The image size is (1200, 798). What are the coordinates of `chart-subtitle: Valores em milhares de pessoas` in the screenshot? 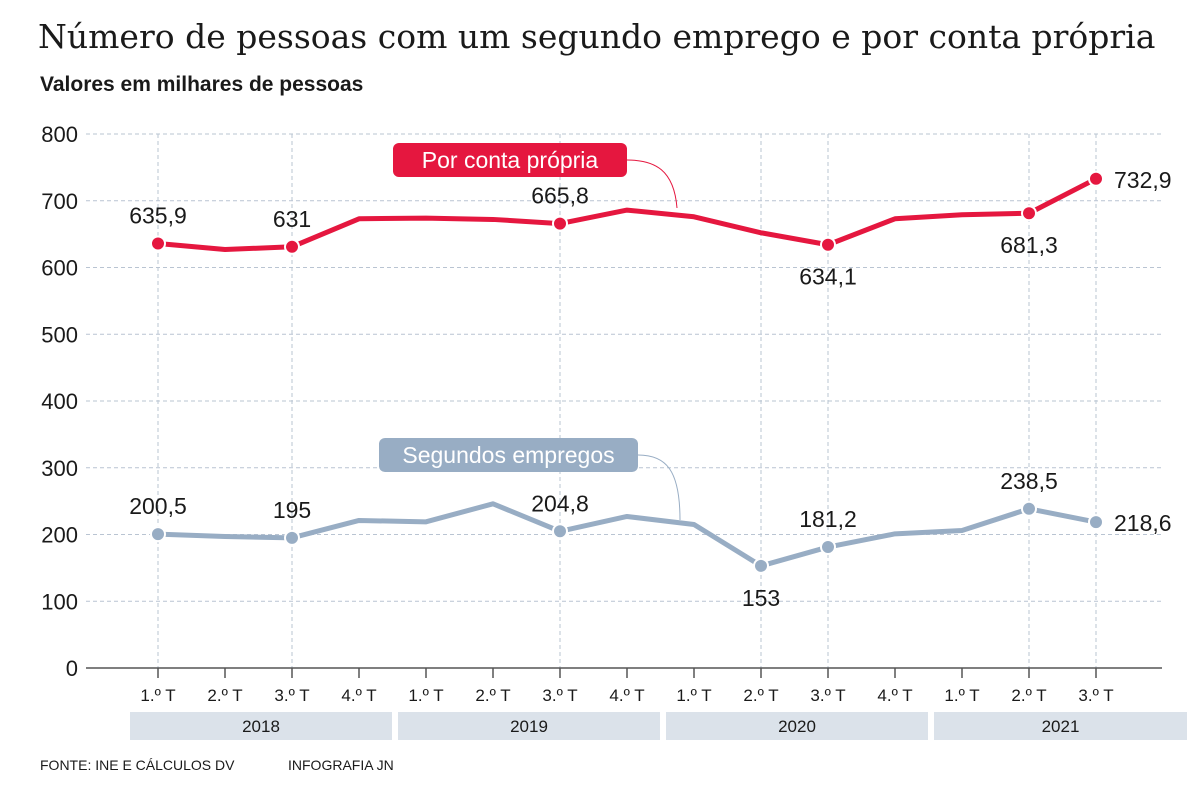 It's located at (201, 84).